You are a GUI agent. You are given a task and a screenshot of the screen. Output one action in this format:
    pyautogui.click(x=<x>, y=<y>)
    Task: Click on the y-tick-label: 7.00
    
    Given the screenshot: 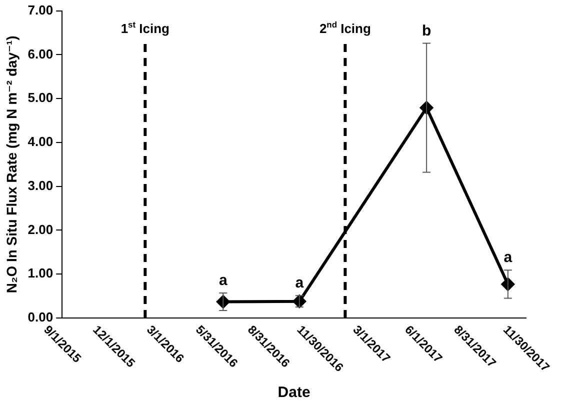 What is the action you would take?
    pyautogui.click(x=41, y=10)
    